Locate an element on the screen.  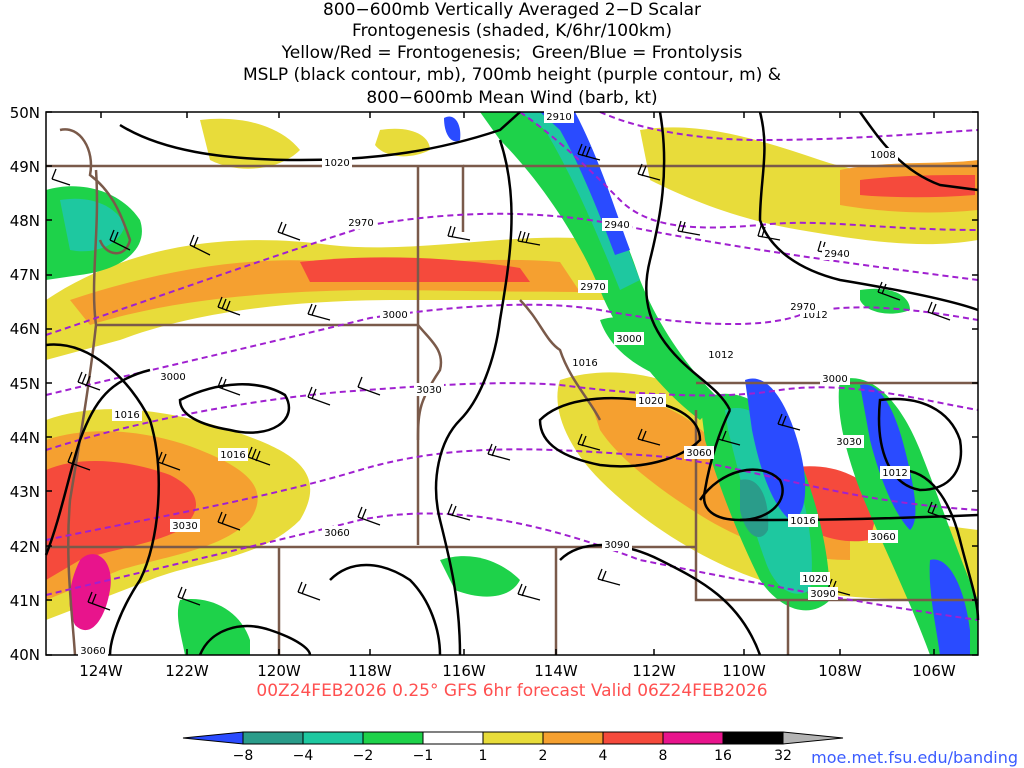
lat-label: 50N is located at coordinates (25, 113).